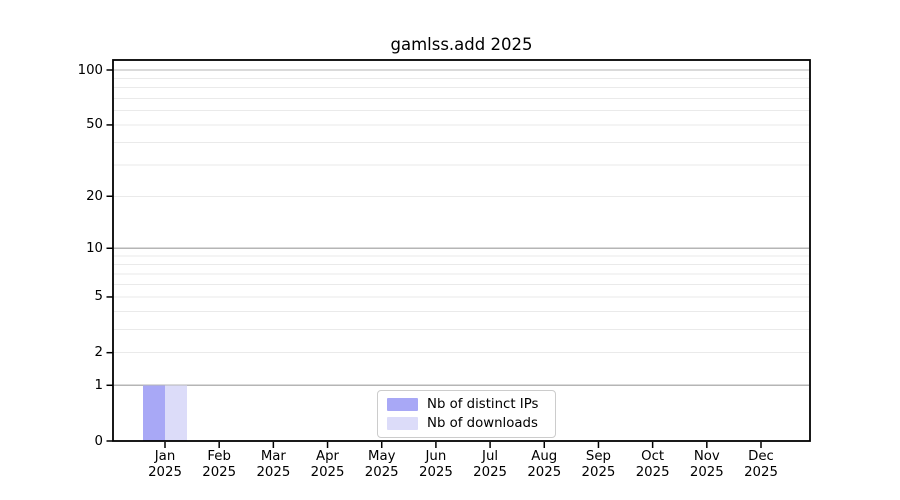 This screenshot has width=900, height=500. What do you see at coordinates (219, 456) in the screenshot?
I see `x-tick-month: Feb` at bounding box center [219, 456].